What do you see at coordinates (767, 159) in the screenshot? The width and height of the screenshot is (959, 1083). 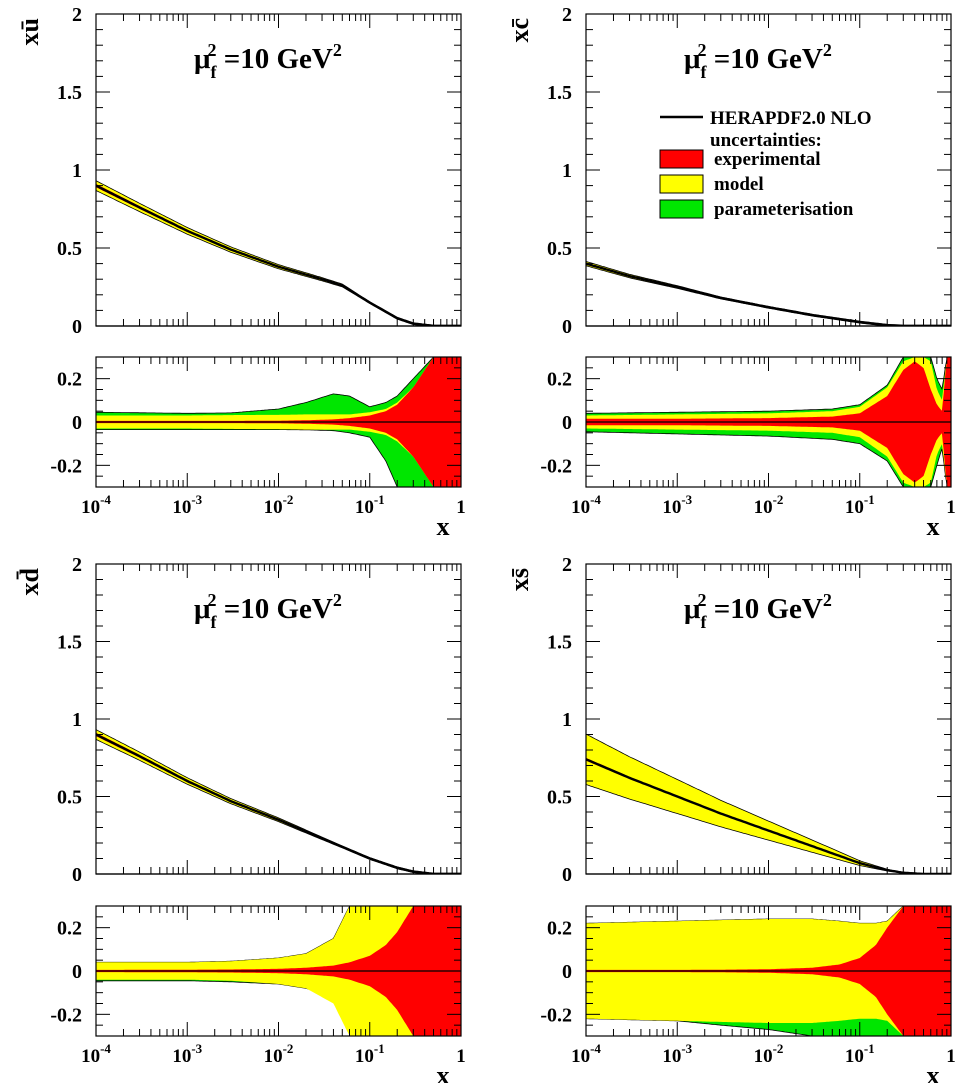 I see `legend-item-experimental: experimental` at bounding box center [767, 159].